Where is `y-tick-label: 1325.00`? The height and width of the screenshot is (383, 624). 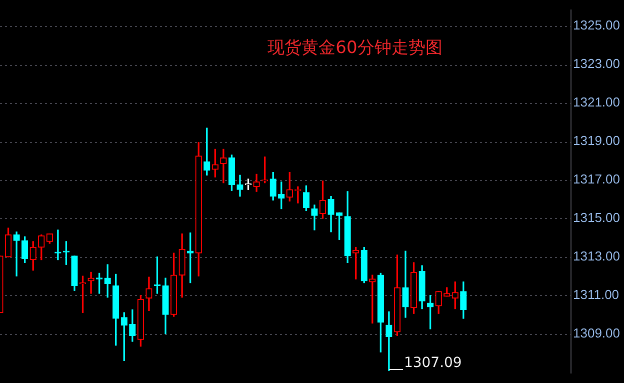
y-tick-label: 1325.00 is located at coordinates (596, 25).